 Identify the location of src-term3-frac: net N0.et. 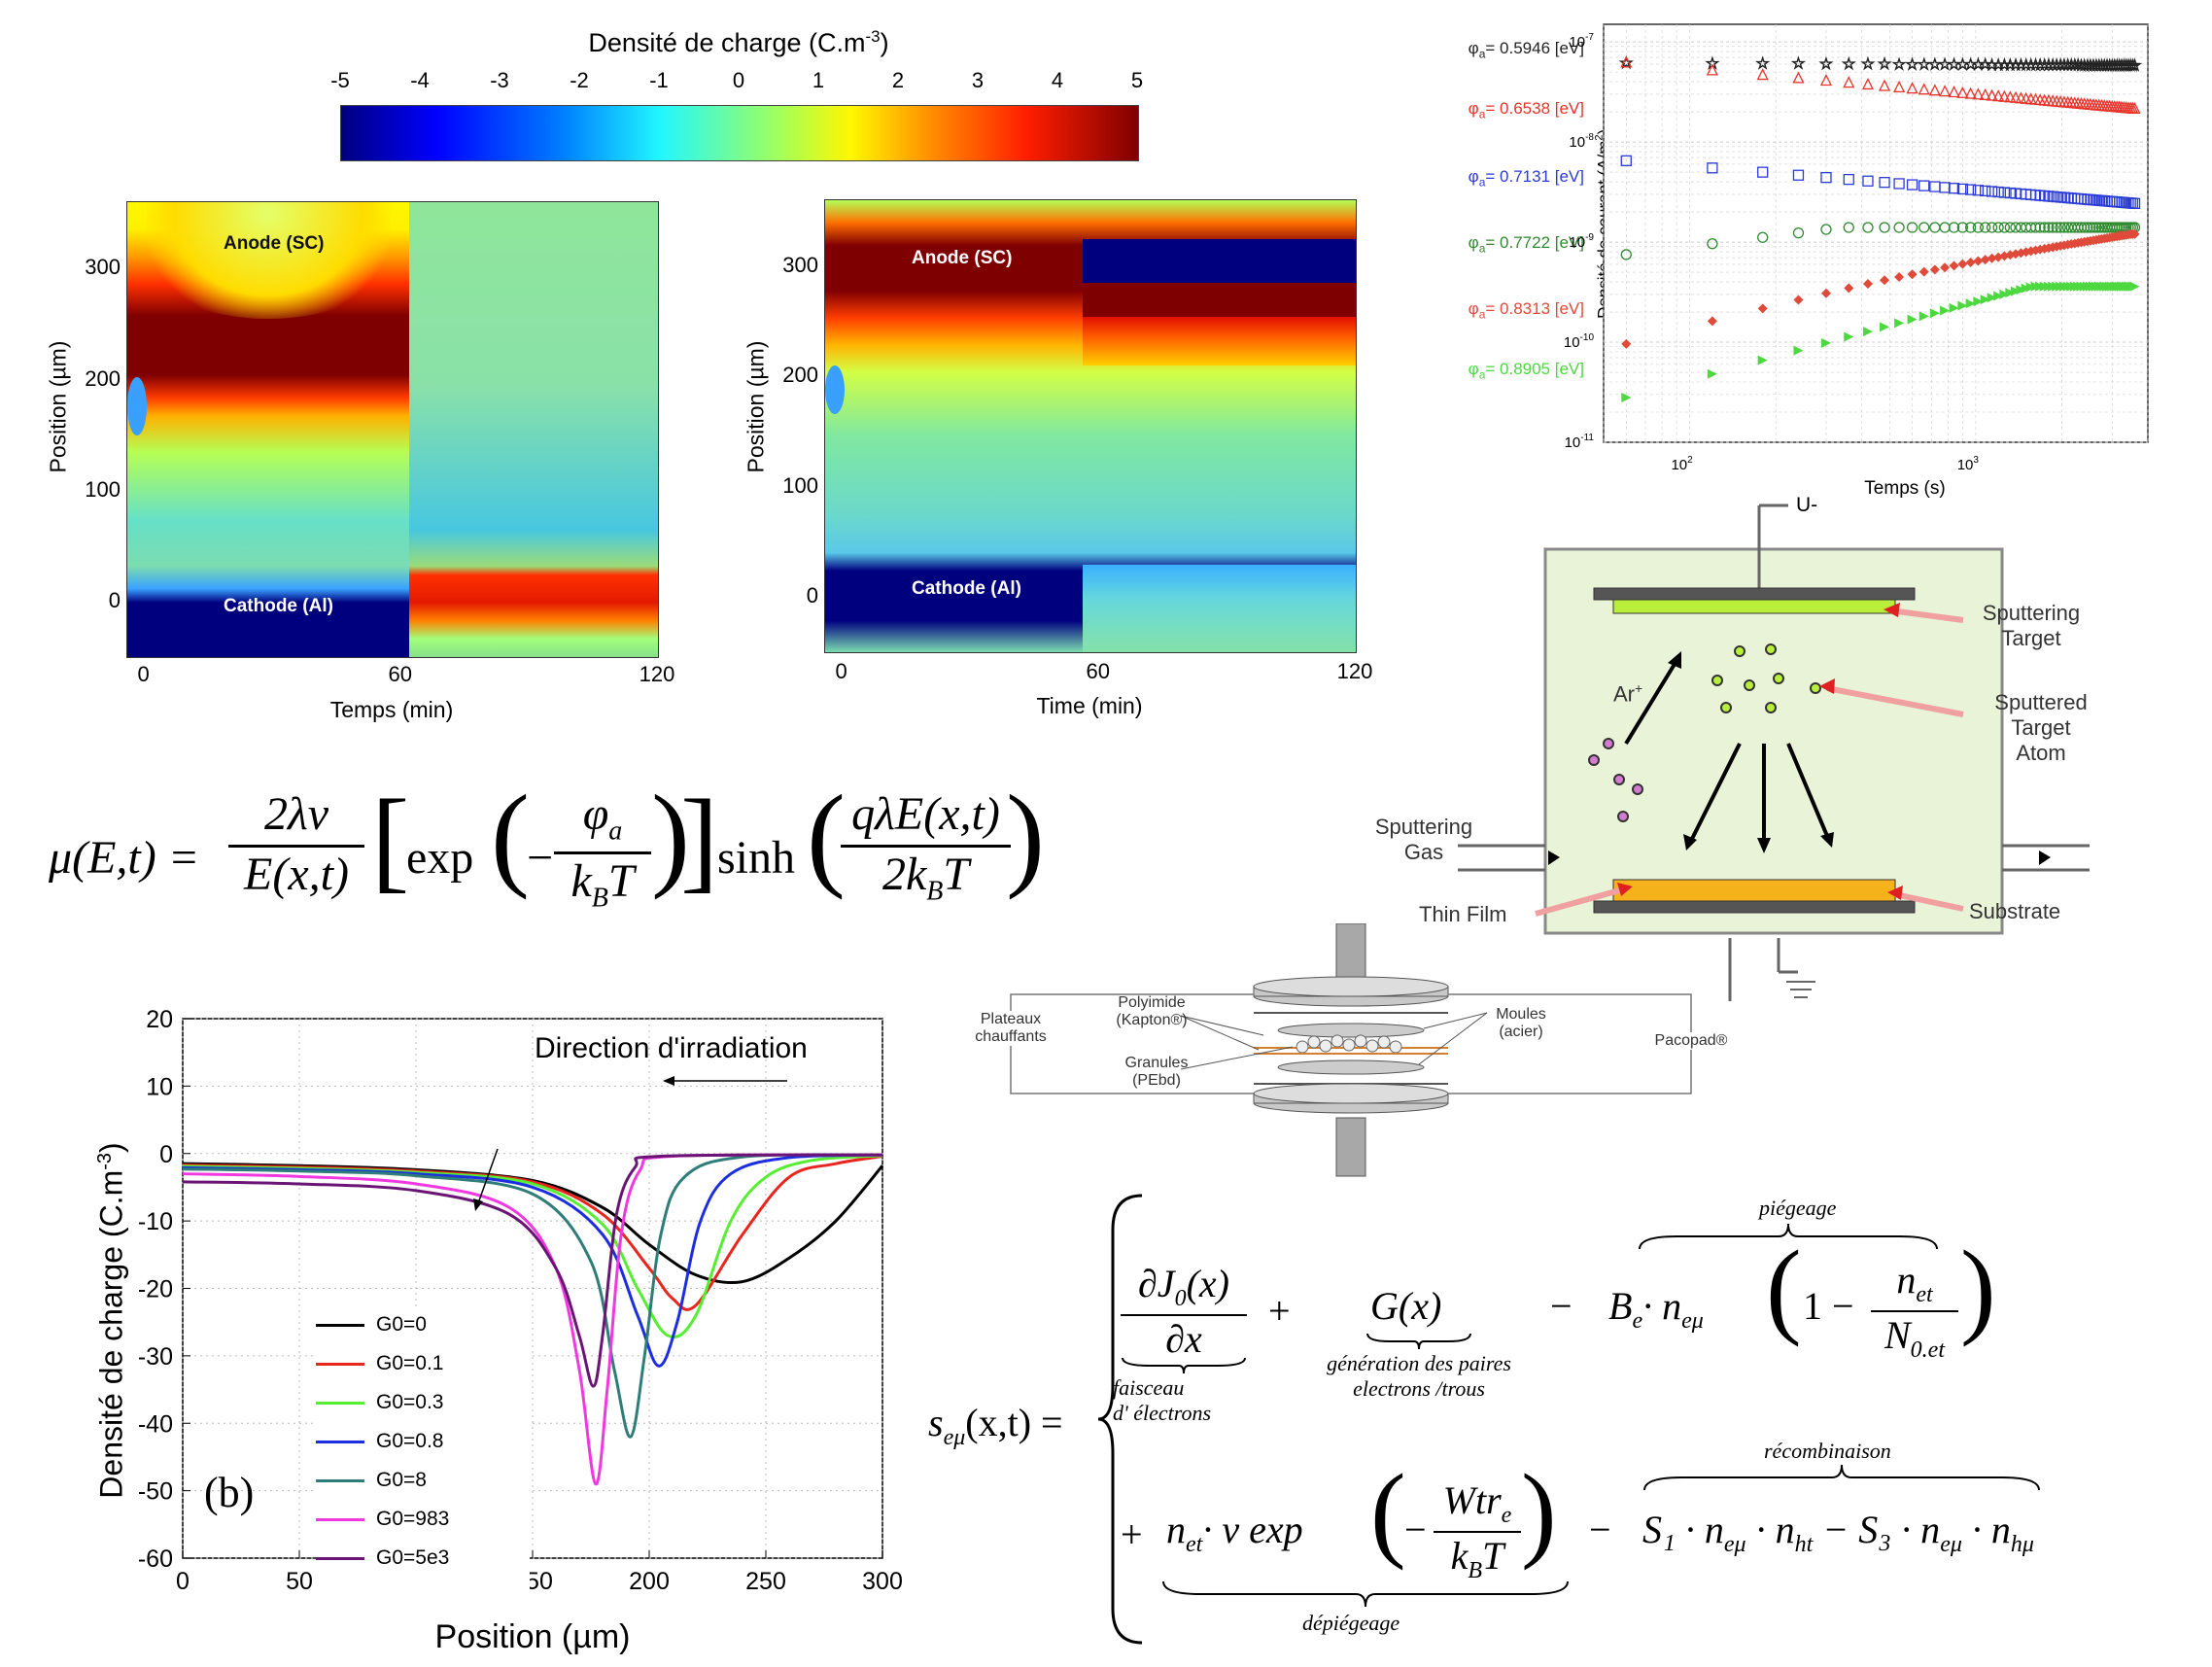
(1914, 1310).